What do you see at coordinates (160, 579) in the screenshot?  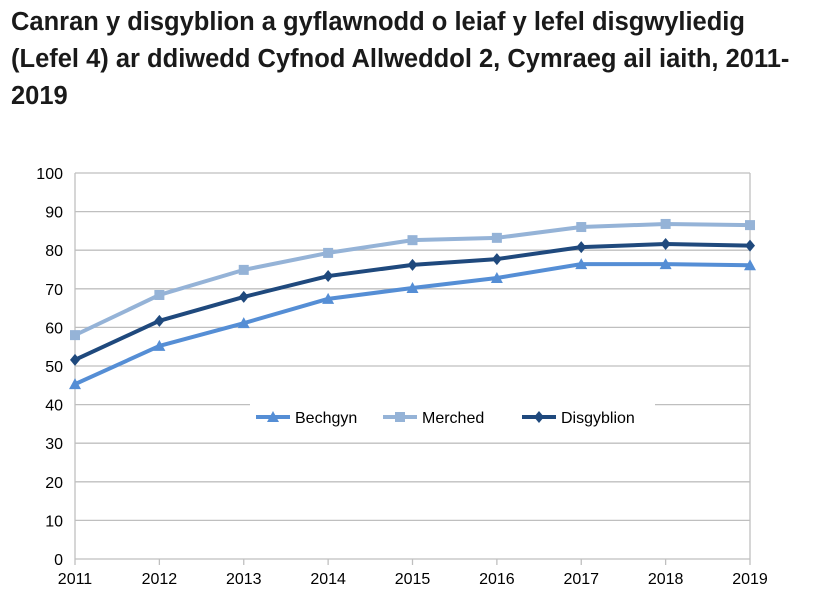 I see `x-tick-label: 2012` at bounding box center [160, 579].